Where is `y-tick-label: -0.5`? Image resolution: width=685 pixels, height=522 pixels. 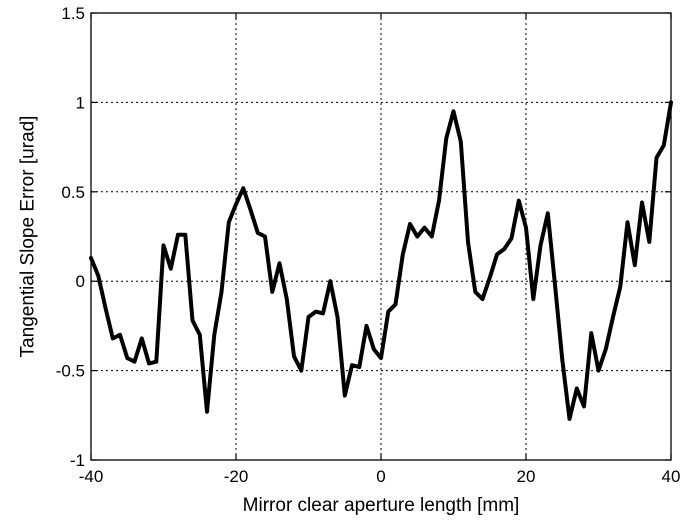 y-tick-label: -0.5 is located at coordinates (70, 371).